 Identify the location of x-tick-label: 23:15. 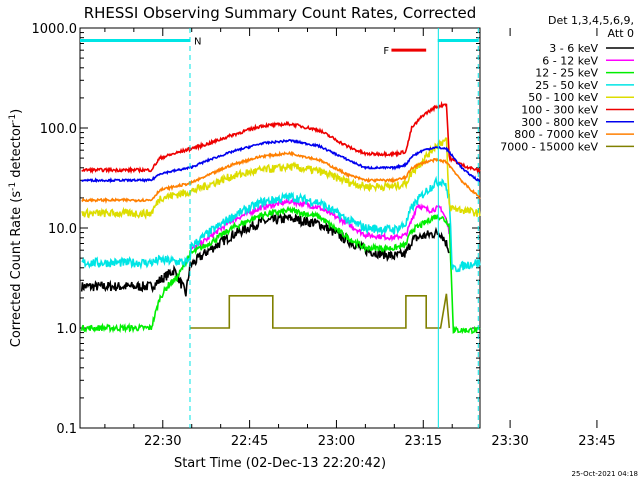
(423, 441).